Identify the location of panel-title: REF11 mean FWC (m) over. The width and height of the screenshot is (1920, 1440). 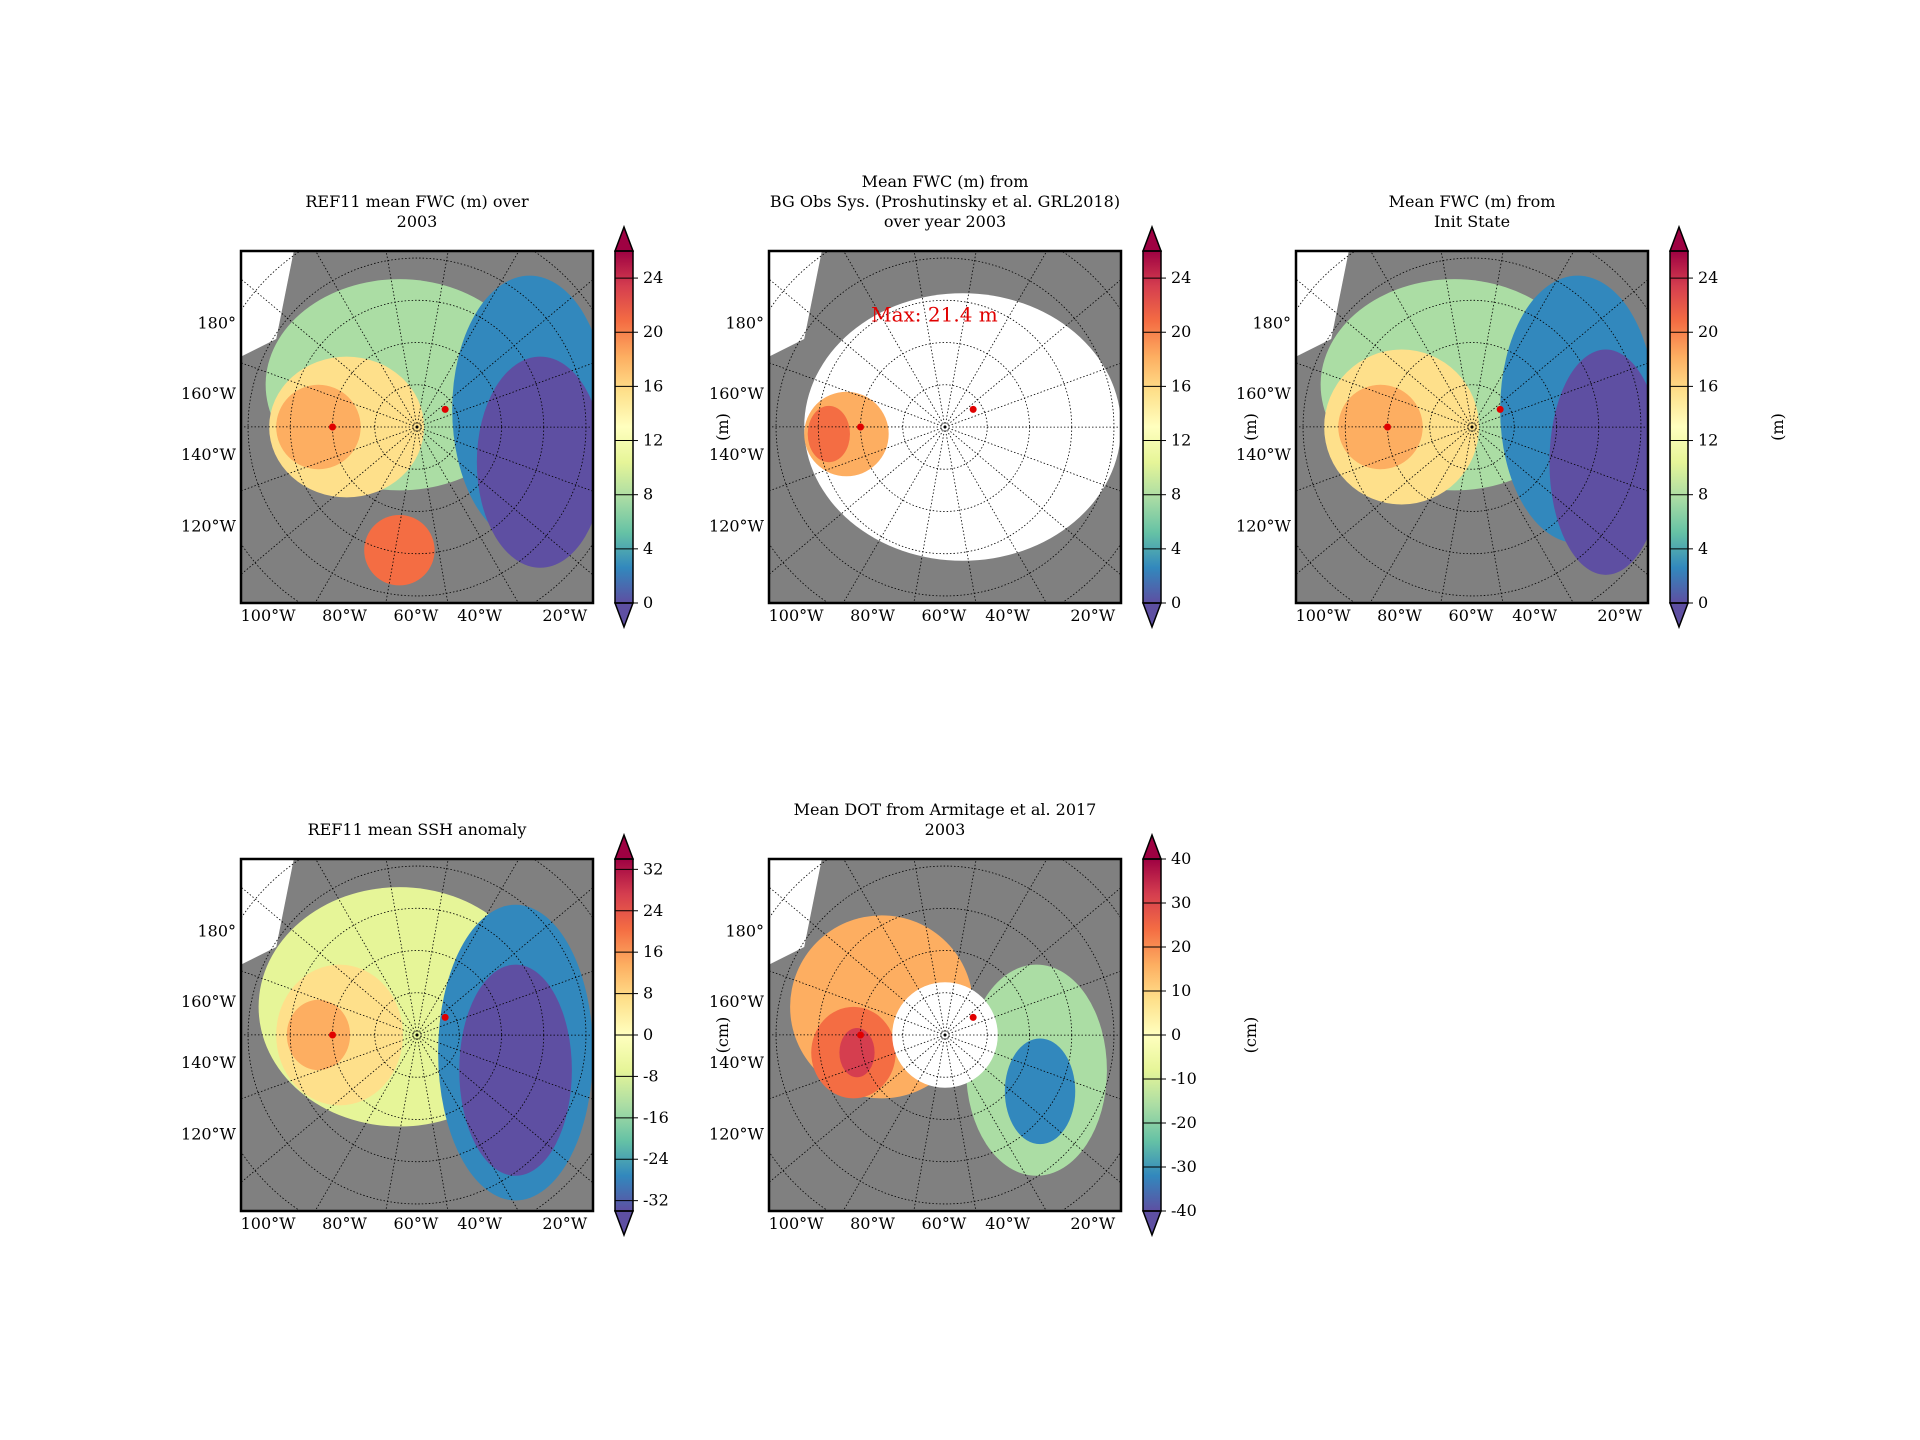
(417, 201).